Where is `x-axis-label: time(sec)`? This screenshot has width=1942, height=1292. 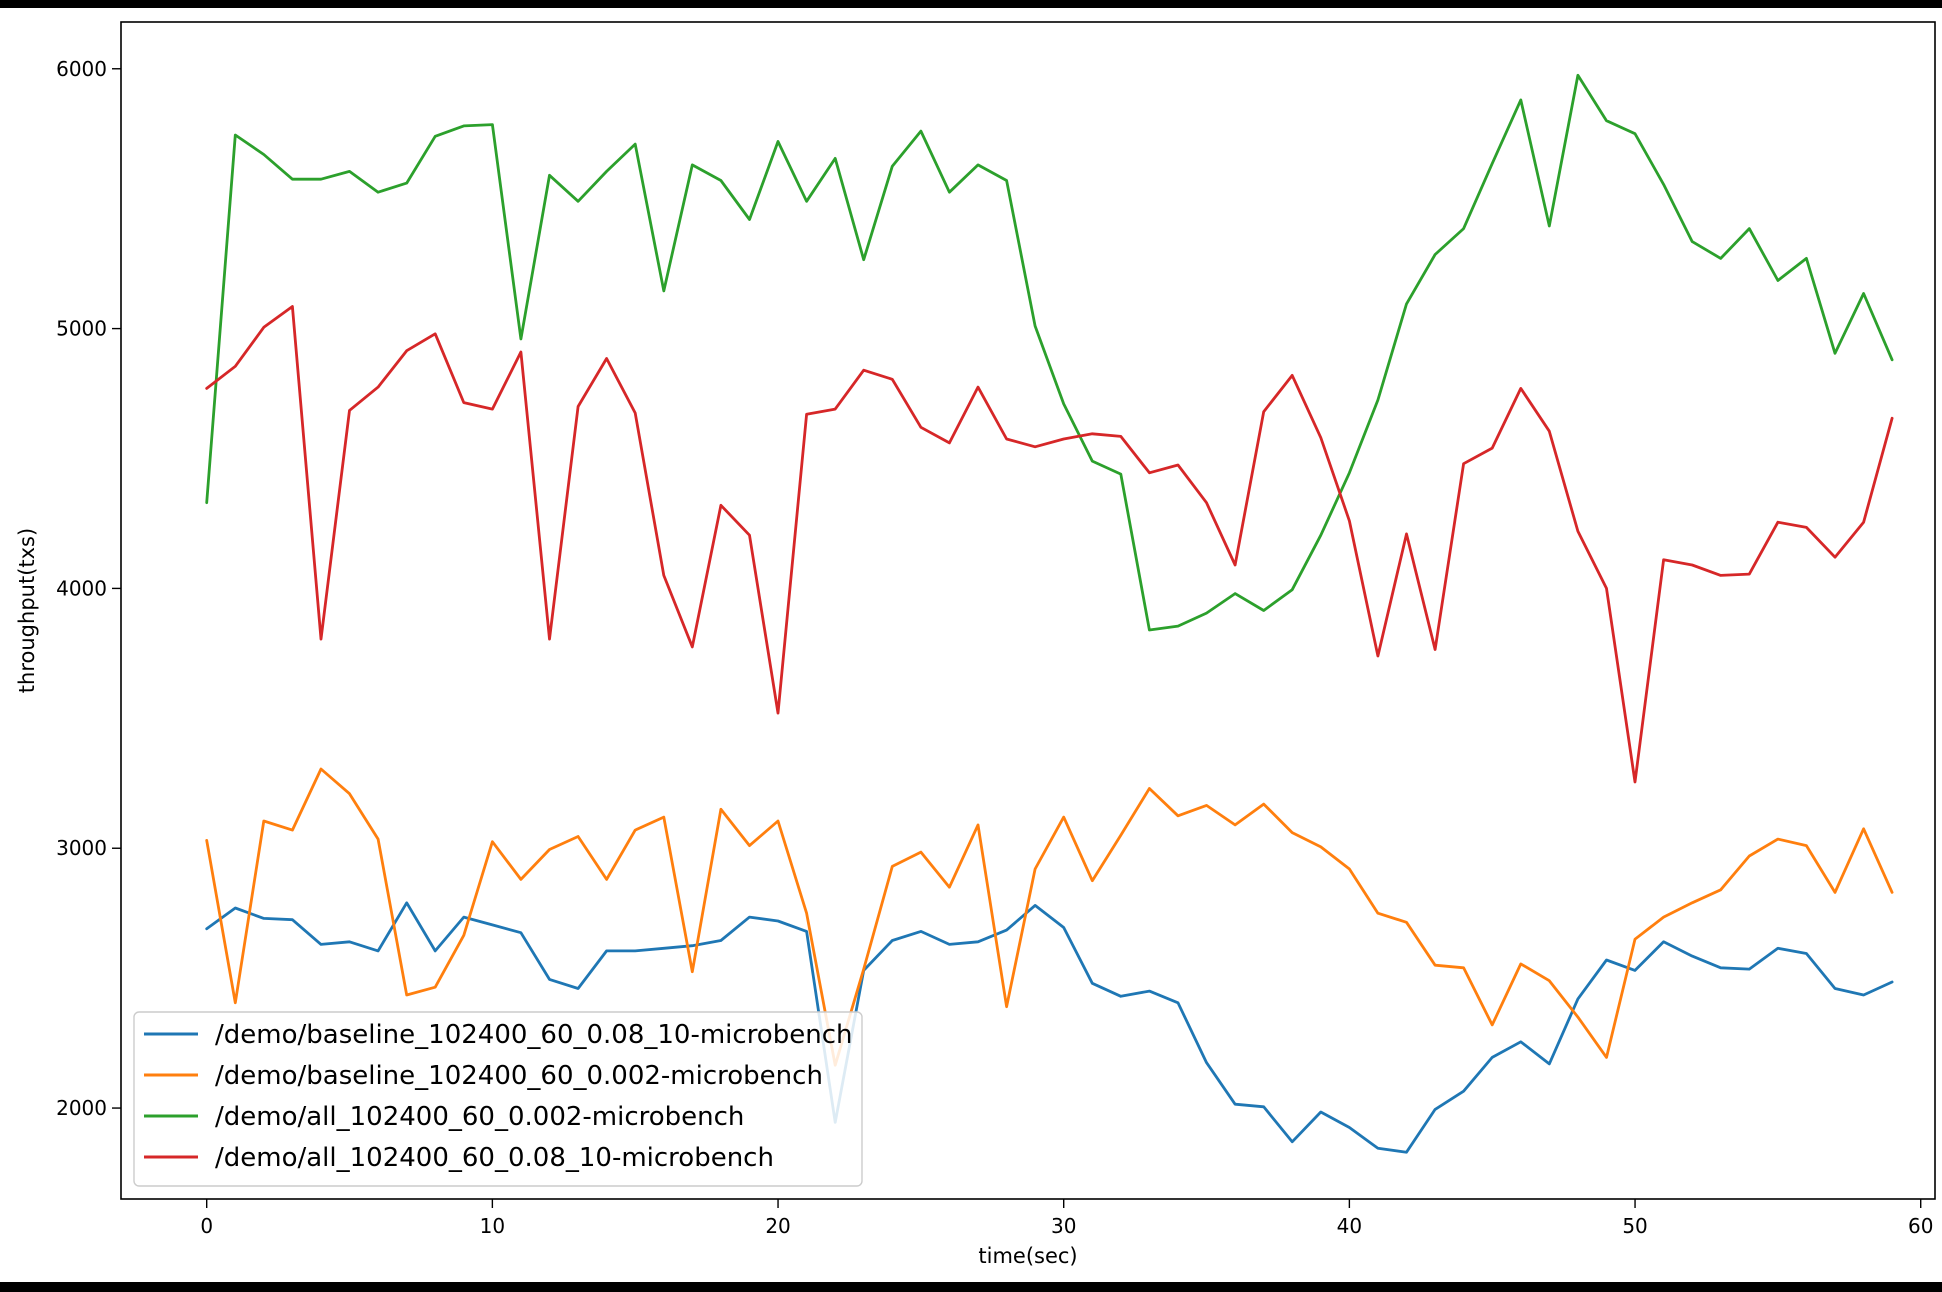 x-axis-label: time(sec) is located at coordinates (1027, 1256).